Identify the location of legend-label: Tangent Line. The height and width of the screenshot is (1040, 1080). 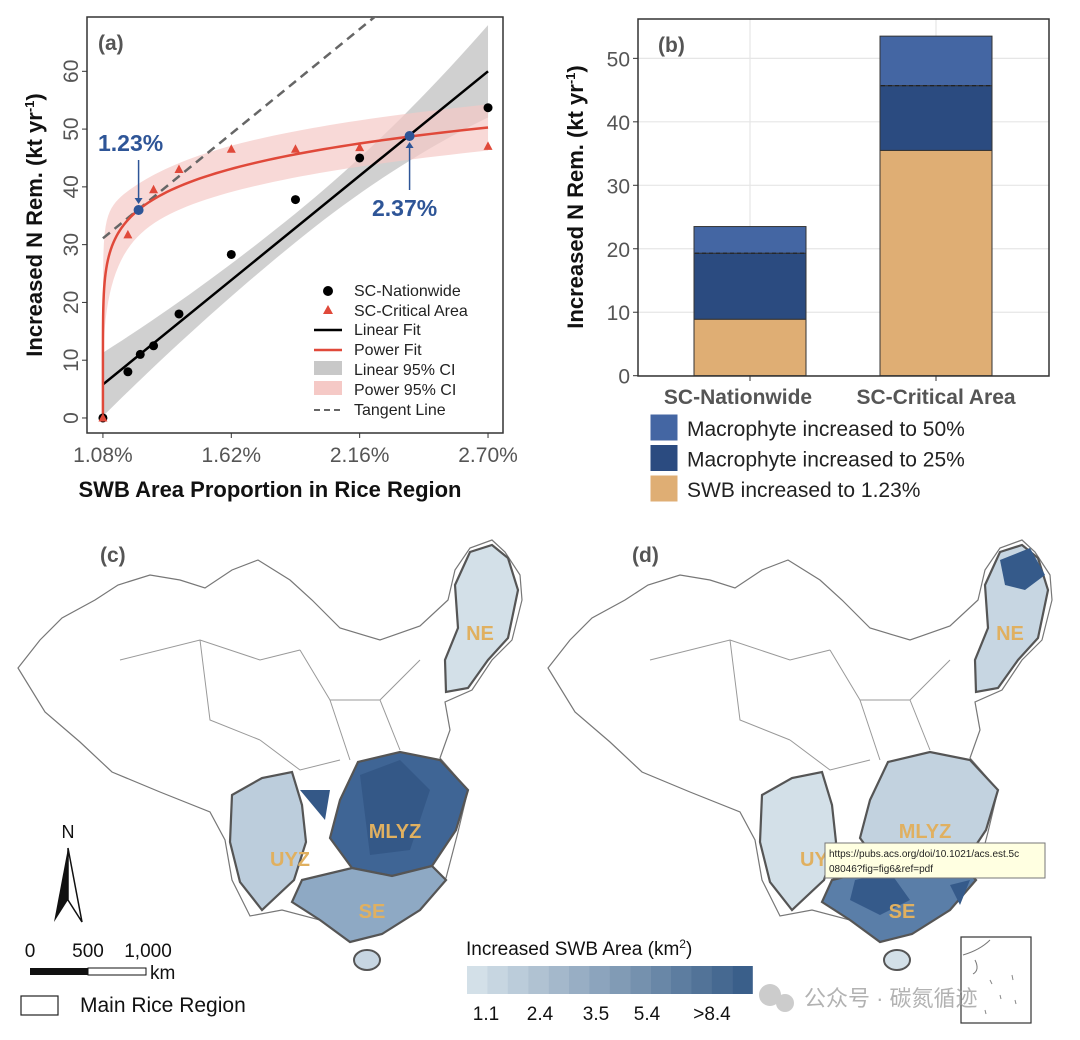
(400, 410).